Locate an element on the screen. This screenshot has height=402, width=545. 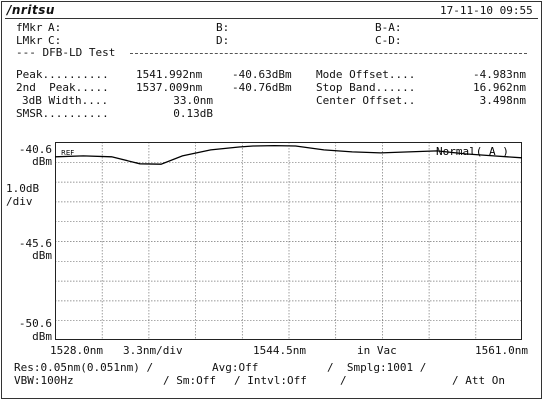
x-stop: 1561.0nm is located at coordinates (501, 350).